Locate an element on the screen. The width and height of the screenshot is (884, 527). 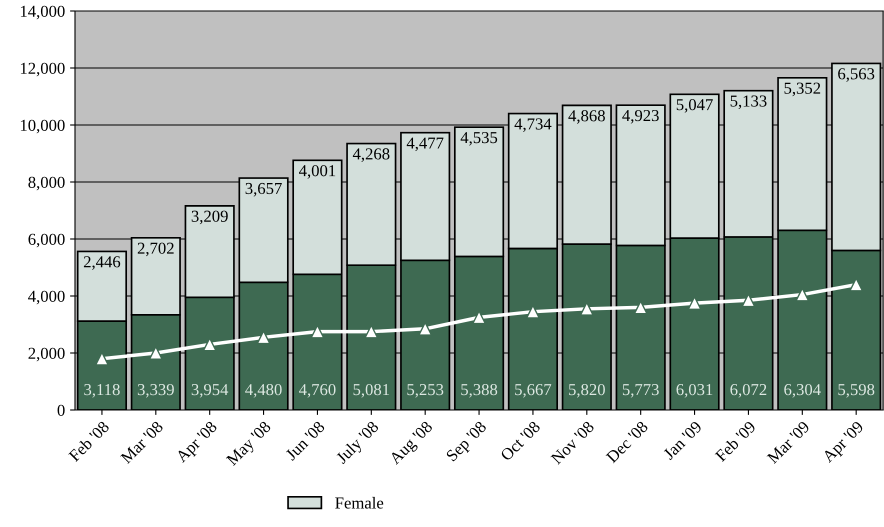
data-label: 3,339 is located at coordinates (156, 391).